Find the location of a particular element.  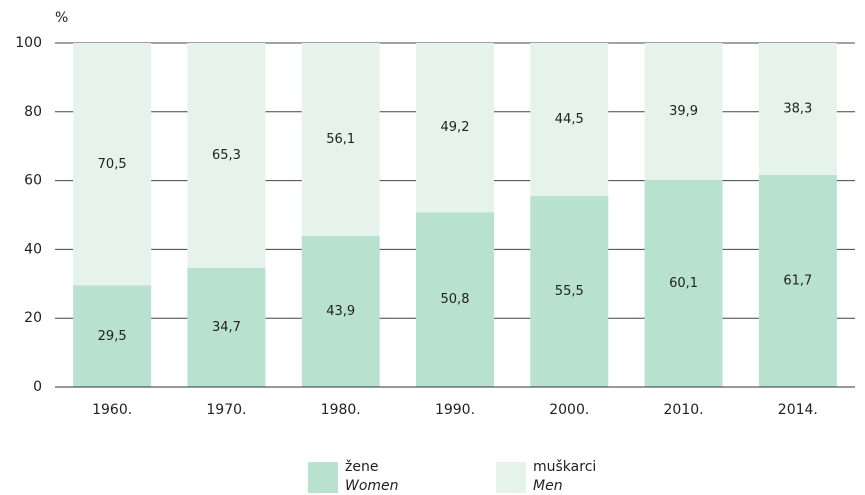

data-label: 34,7 is located at coordinates (226, 327).